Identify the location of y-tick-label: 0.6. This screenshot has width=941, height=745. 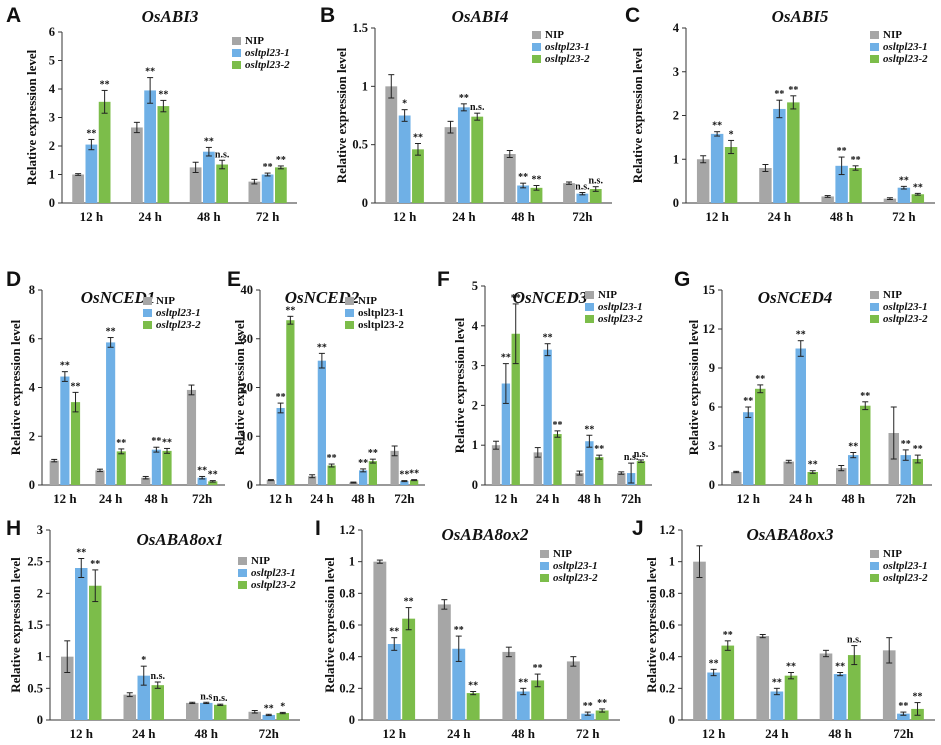
(347, 625).